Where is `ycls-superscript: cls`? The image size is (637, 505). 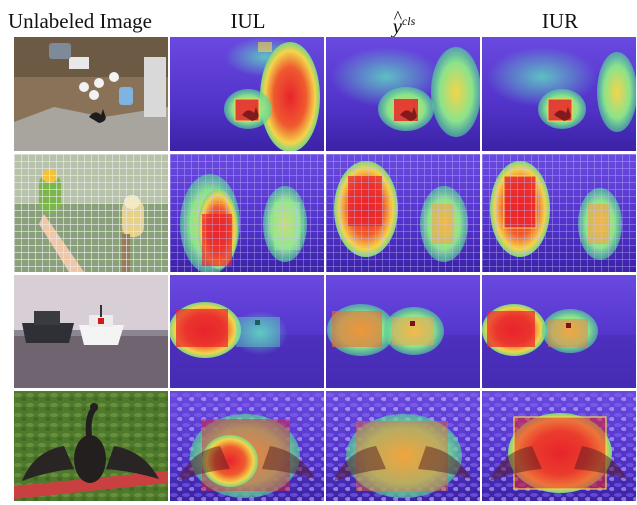
ycls-superscript: cls is located at coordinates (408, 21).